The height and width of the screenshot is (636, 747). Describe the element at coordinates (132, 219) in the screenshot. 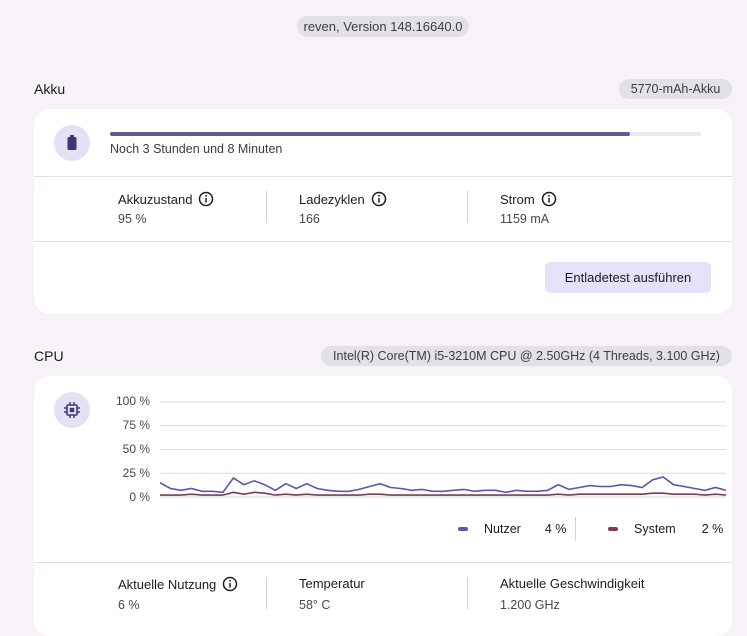

I see `battery-health-value: 95 %` at that location.